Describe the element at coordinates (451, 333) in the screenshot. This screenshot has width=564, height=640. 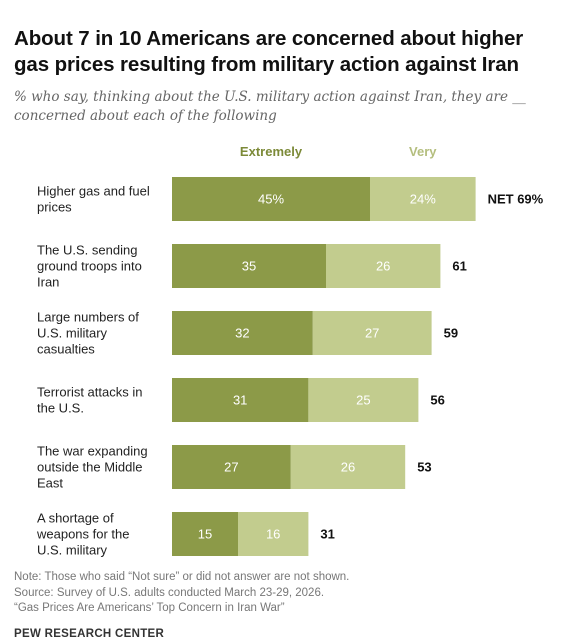
I see `net-label: 59` at that location.